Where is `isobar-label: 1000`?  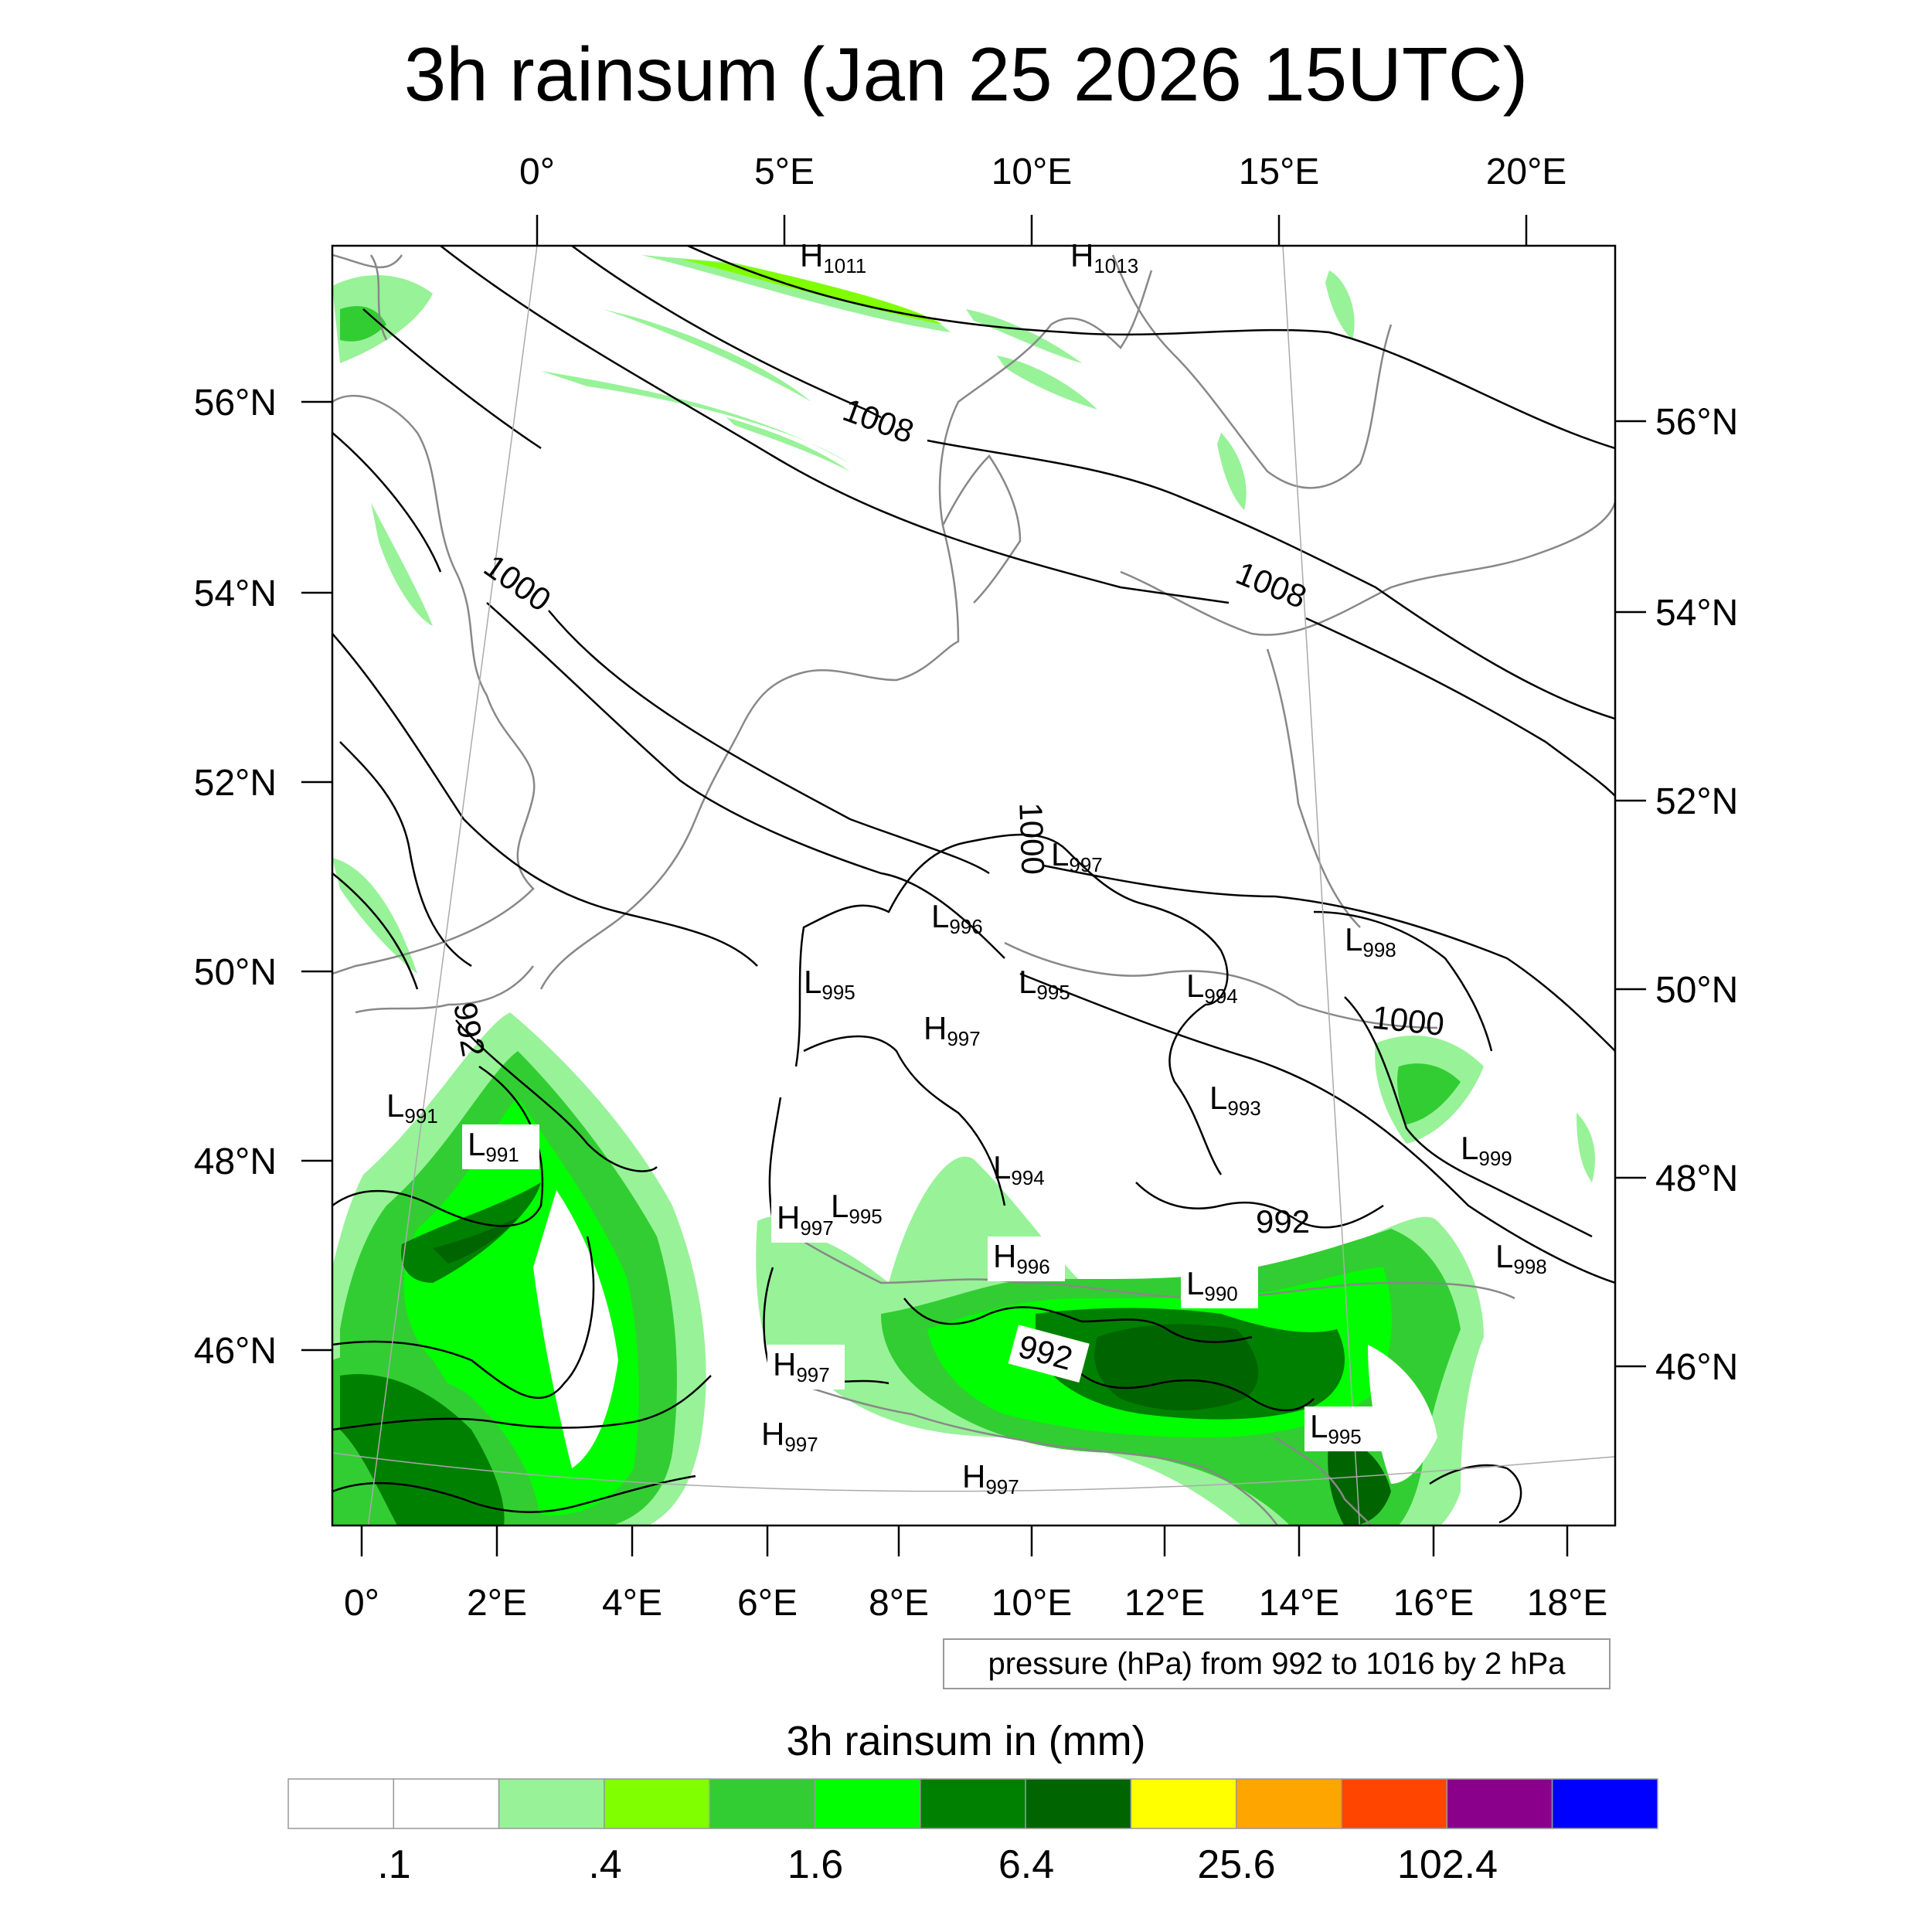
isobar-label: 1000 is located at coordinates (1031, 839).